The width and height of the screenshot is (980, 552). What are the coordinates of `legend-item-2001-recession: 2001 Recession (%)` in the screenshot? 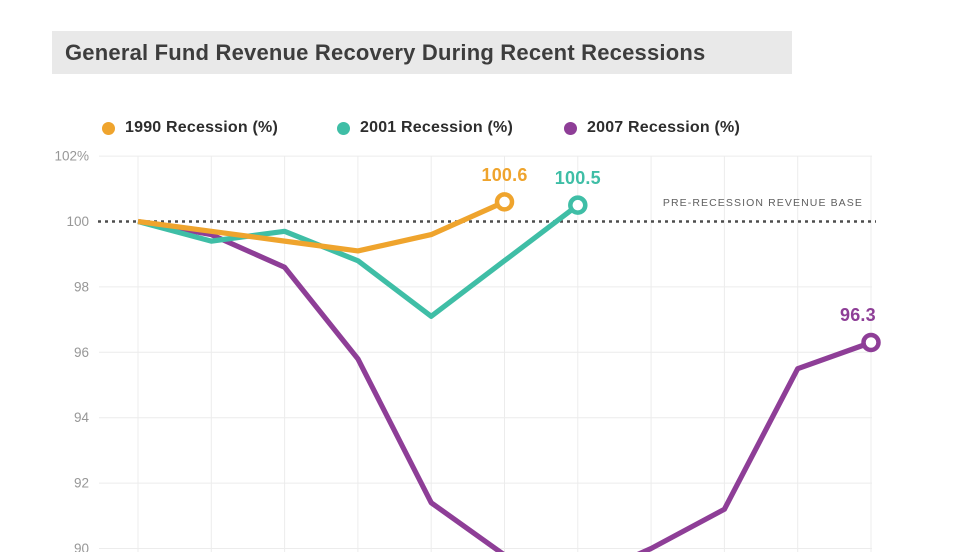 It's located at (425, 128).